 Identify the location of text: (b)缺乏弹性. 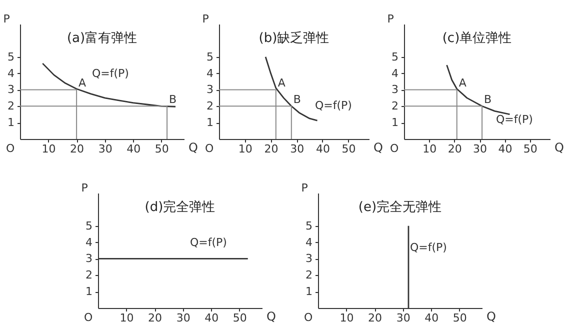
(294, 38).